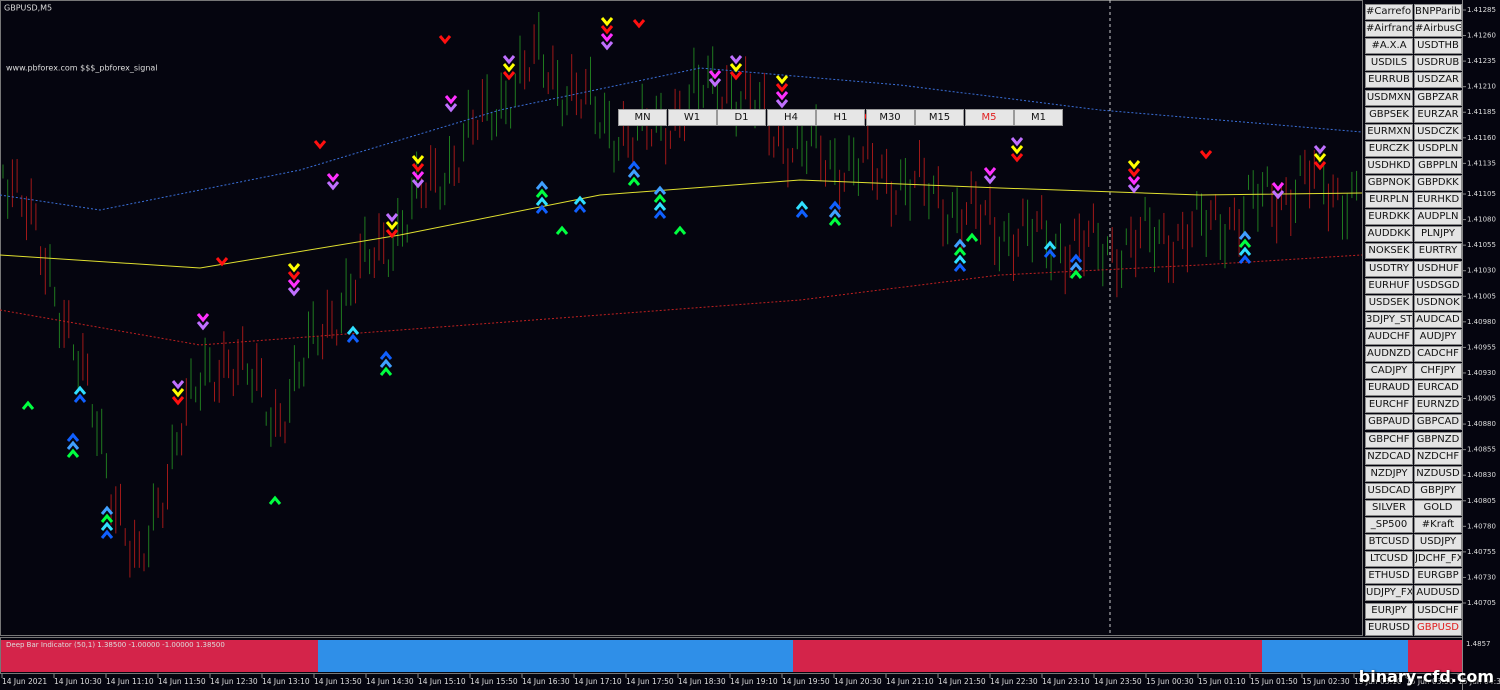 The image size is (1500, 690). What do you see at coordinates (1438, 610) in the screenshot?
I see `symbol-button: USDCHF` at bounding box center [1438, 610].